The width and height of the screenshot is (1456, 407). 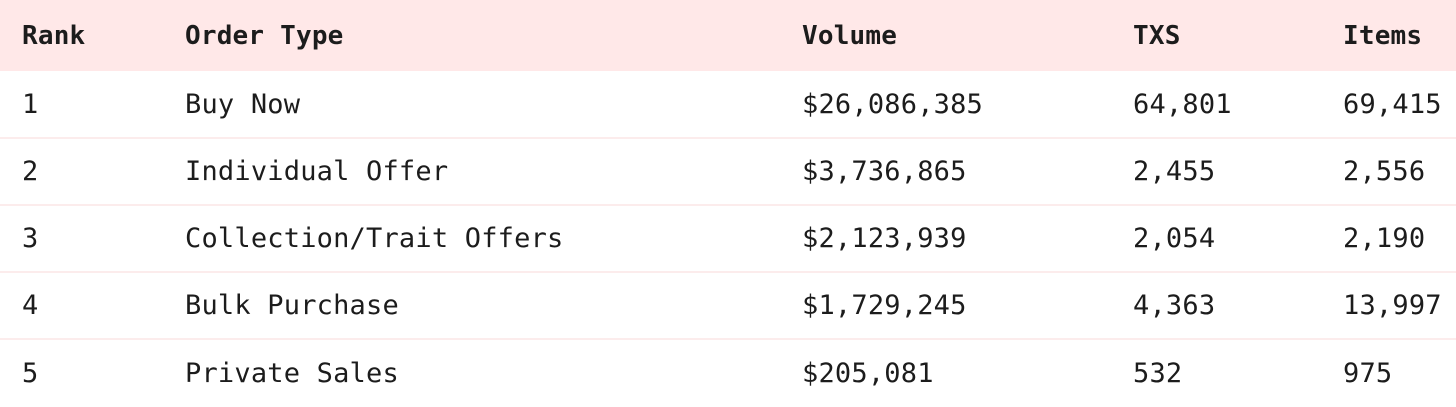 I want to click on txs-cell: 64,801, so click(x=1182, y=104).